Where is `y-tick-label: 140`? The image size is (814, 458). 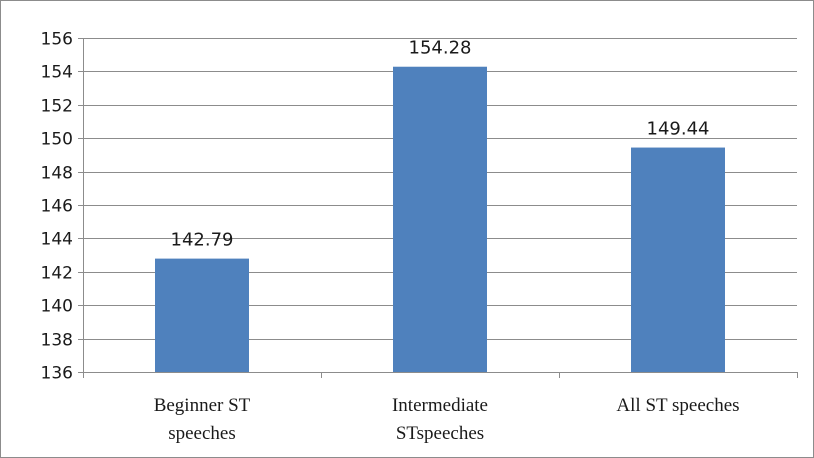
y-tick-label: 140 is located at coordinates (57, 307).